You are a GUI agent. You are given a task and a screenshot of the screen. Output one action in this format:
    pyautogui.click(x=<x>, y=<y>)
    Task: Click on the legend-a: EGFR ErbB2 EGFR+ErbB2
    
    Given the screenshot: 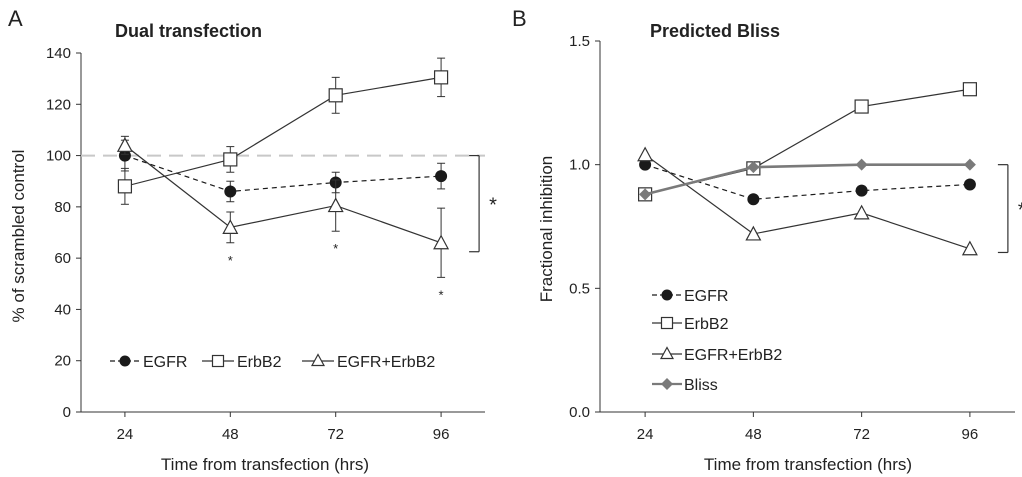 What is the action you would take?
    pyautogui.click(x=272, y=362)
    